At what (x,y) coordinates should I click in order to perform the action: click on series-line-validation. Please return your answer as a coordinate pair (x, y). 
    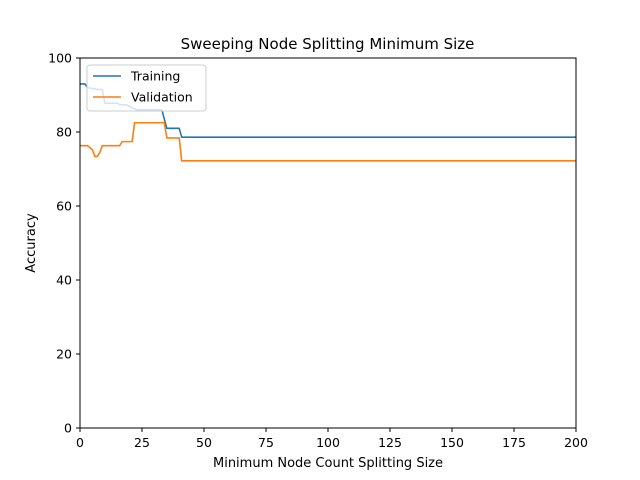
    Looking at the image, I should click on (328, 141).